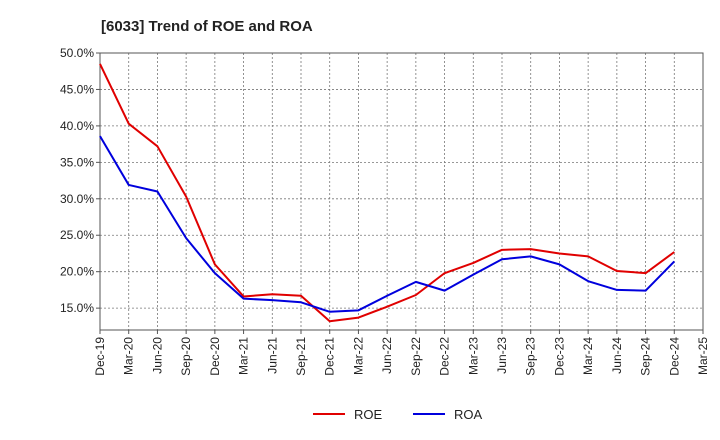  I want to click on x-tick-label: Sep-22, so click(416, 356).